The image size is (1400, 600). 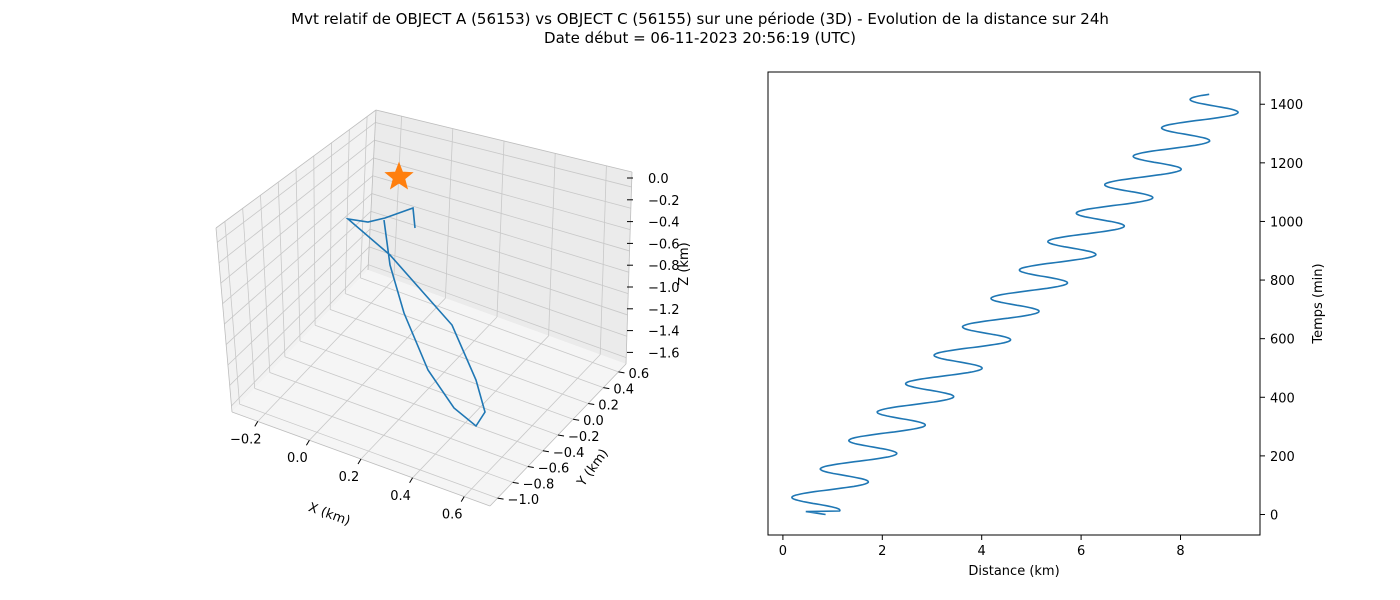 I want to click on y-tick-label: −0.2, so click(x=584, y=437).